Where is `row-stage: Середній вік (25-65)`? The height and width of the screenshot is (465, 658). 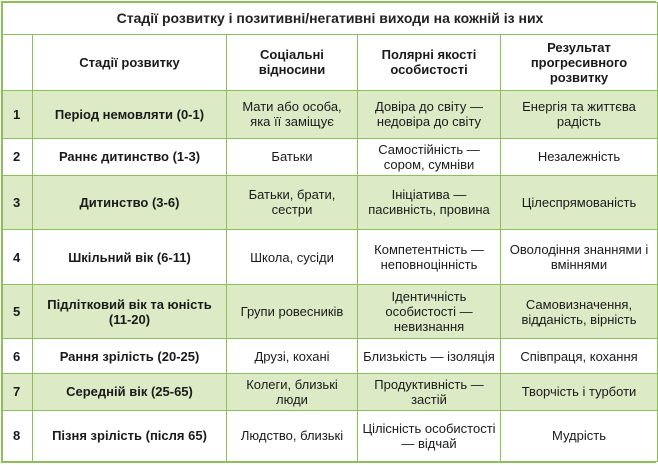
row-stage: Середній вік (25-65) is located at coordinates (129, 392).